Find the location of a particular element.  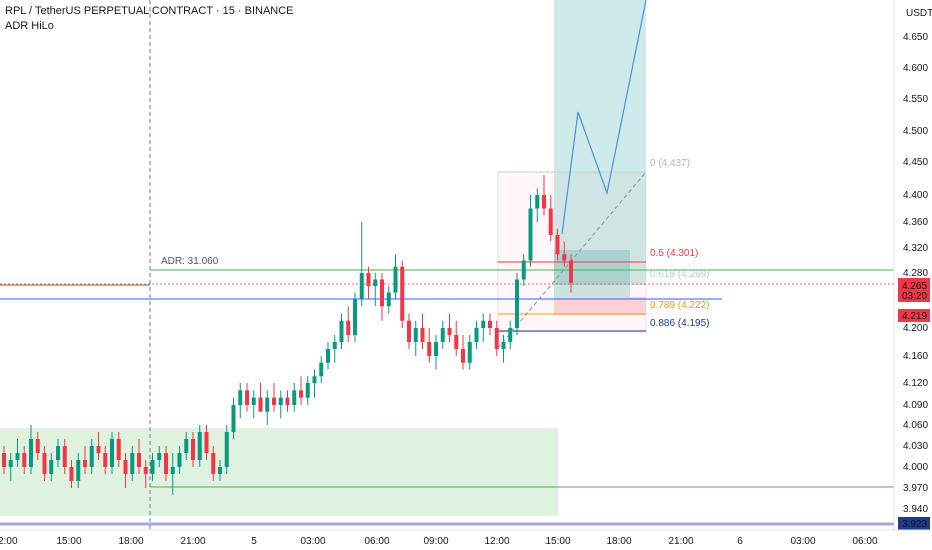

entry-zone is located at coordinates (592, 273).